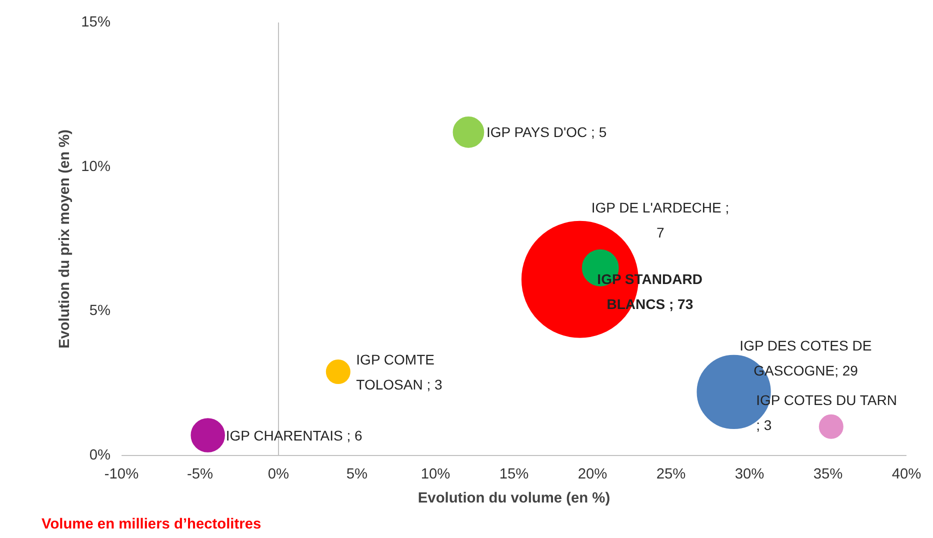 Image resolution: width=933 pixels, height=538 pixels. Describe the element at coordinates (828, 474) in the screenshot. I see `x-tick-label: 35%` at that location.